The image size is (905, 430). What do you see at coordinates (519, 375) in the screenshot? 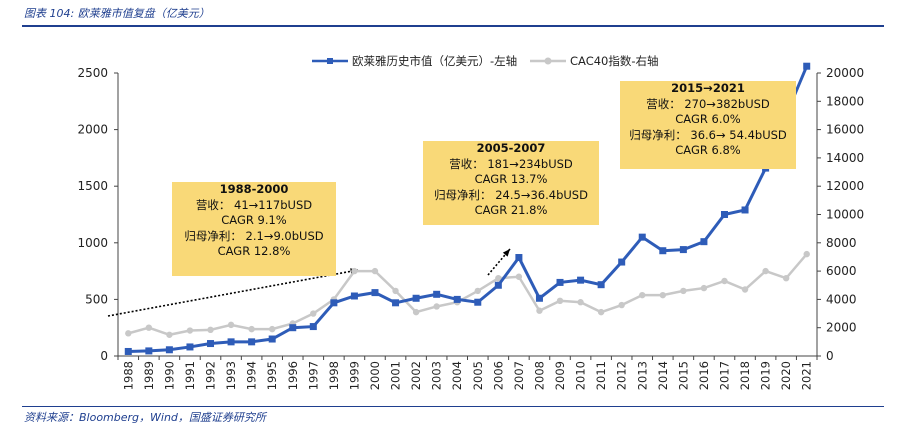
I see `x-tick-label: 2007` at bounding box center [519, 375].